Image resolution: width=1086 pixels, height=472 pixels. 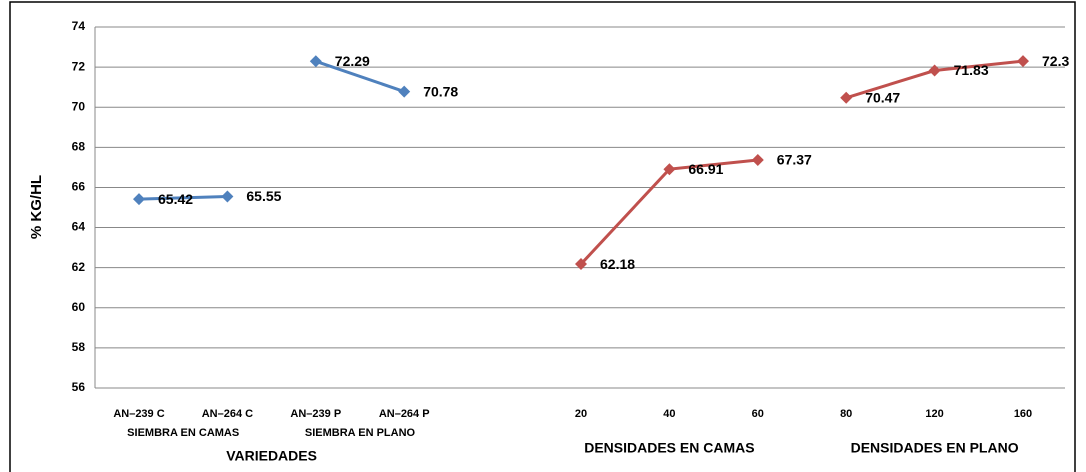 What do you see at coordinates (1023, 414) in the screenshot?
I see `x-tick-label: 160` at bounding box center [1023, 414].